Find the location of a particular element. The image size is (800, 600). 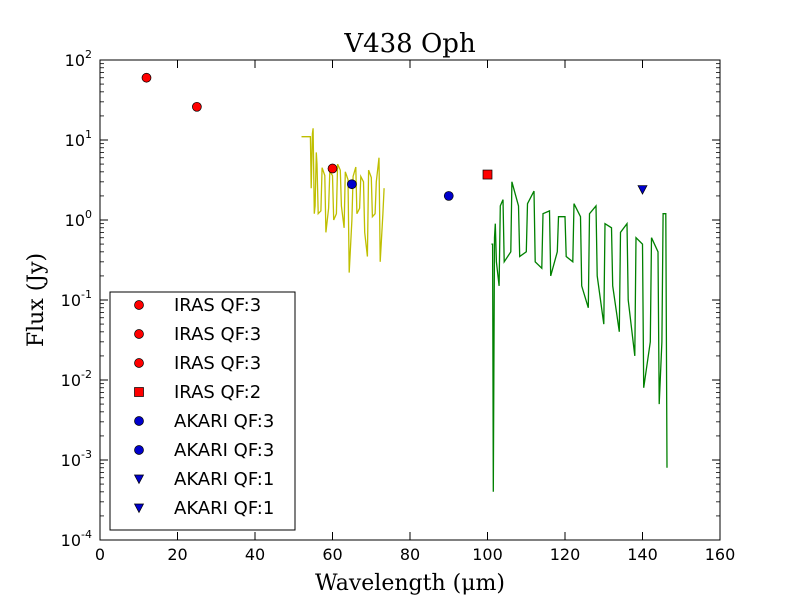

legend-label-7: AKARI QF:1 is located at coordinates (224, 479).